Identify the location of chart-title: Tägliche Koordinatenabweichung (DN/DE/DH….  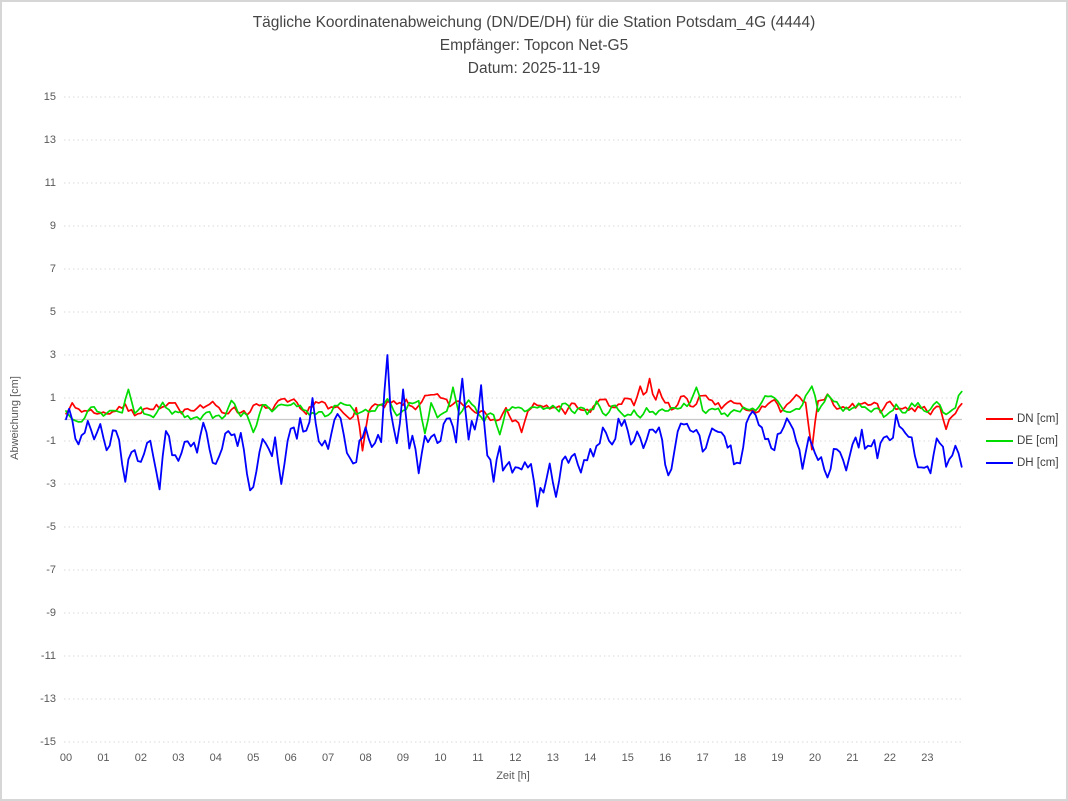
(534, 22).